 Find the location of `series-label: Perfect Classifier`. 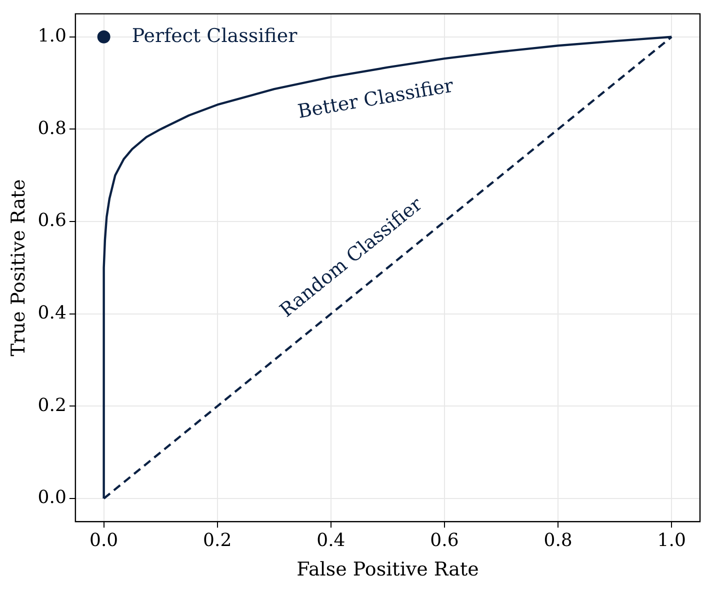

series-label: Perfect Classifier is located at coordinates (215, 35).